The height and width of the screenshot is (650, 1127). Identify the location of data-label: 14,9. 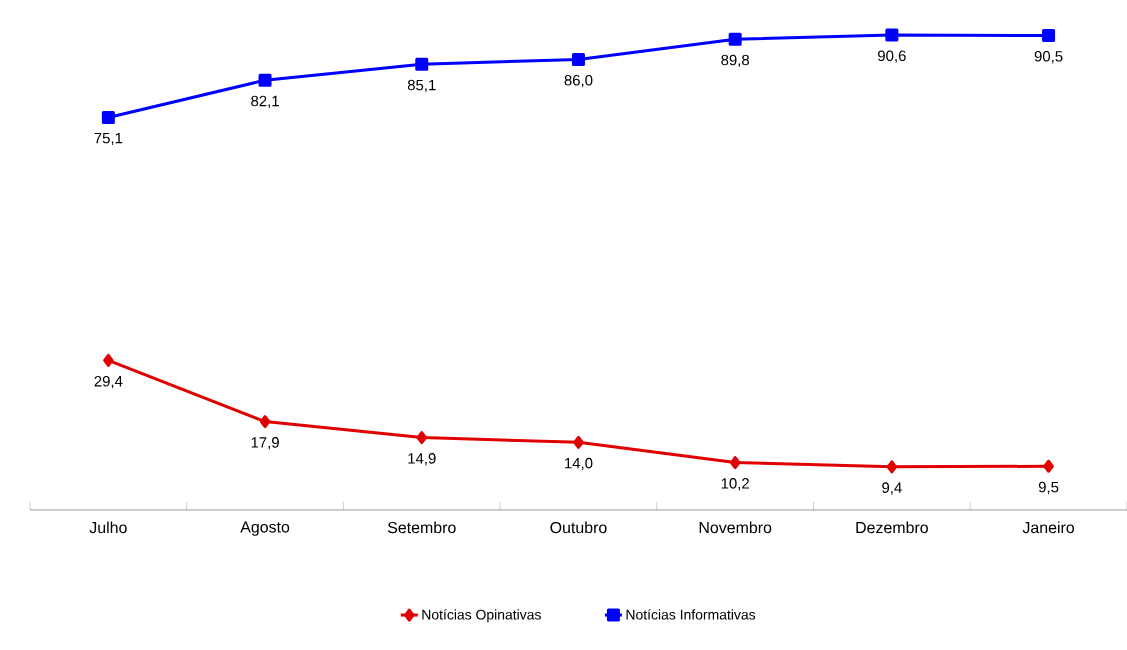
(422, 459).